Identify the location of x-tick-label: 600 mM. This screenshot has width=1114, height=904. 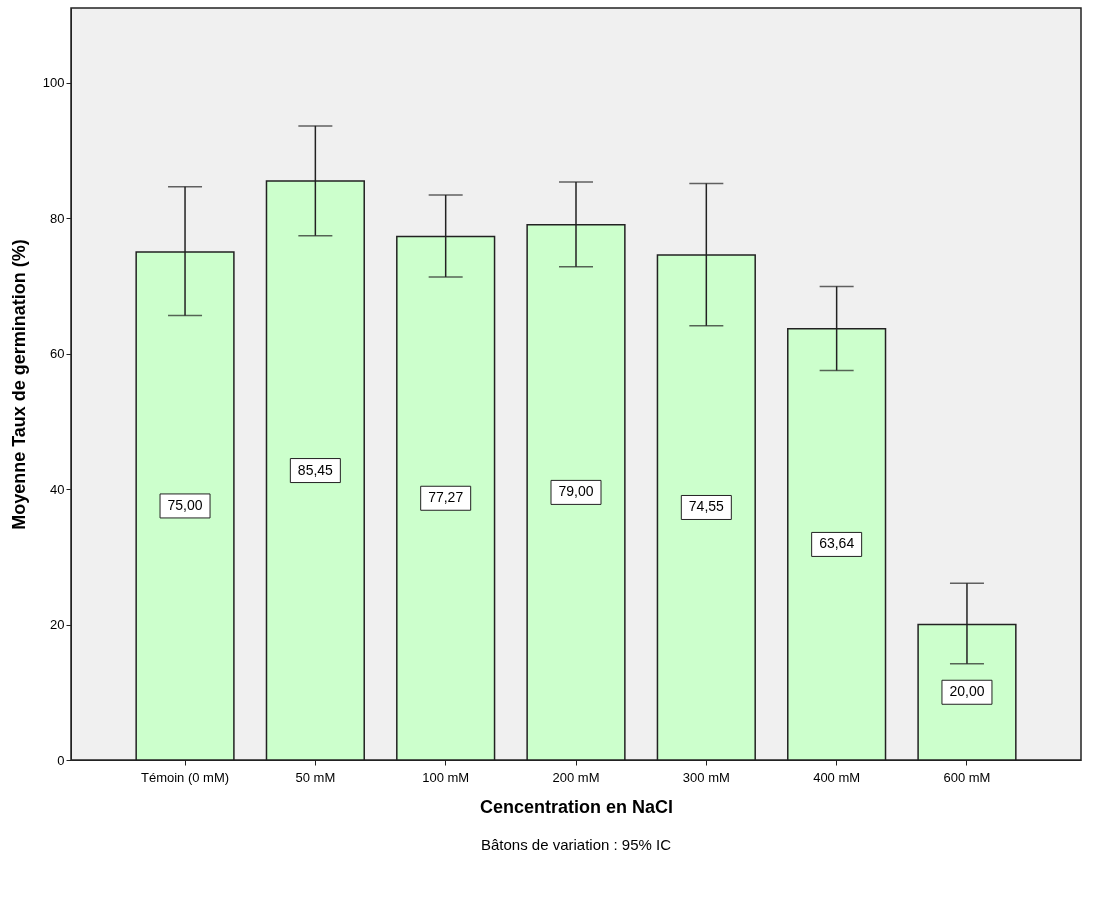
(967, 777).